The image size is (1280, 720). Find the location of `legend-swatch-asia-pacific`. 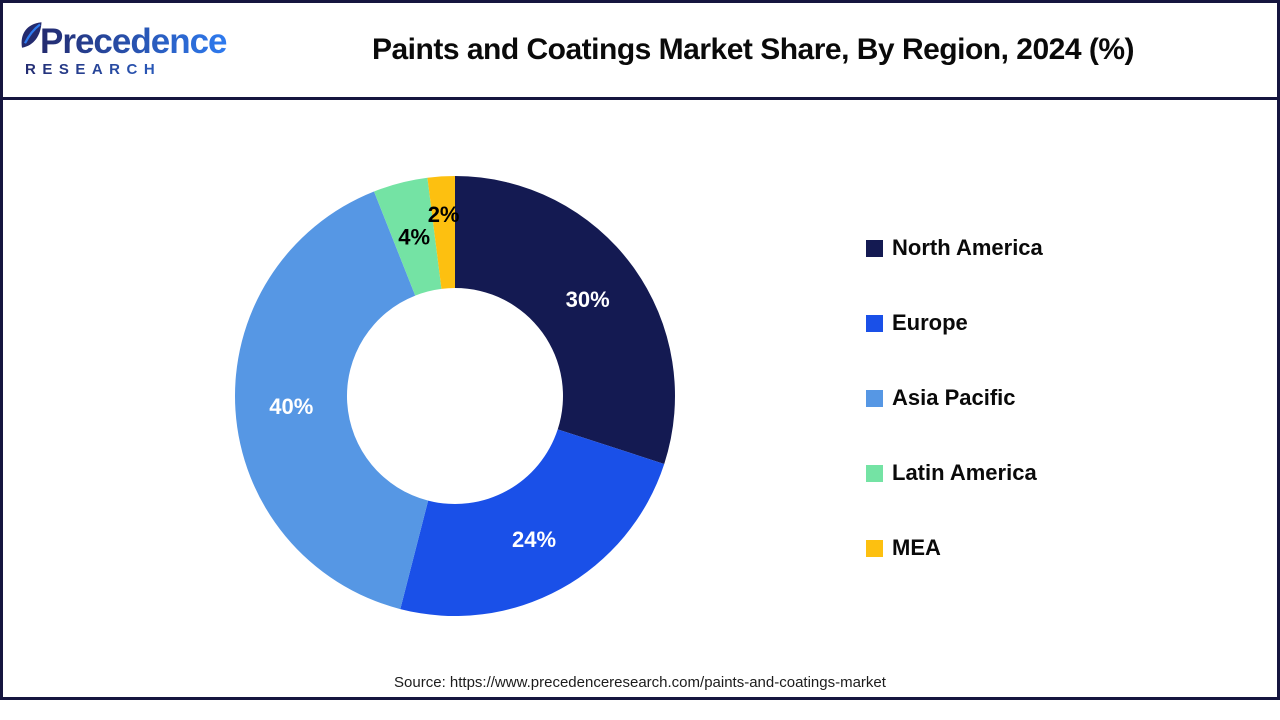

legend-swatch-asia-pacific is located at coordinates (874, 398).